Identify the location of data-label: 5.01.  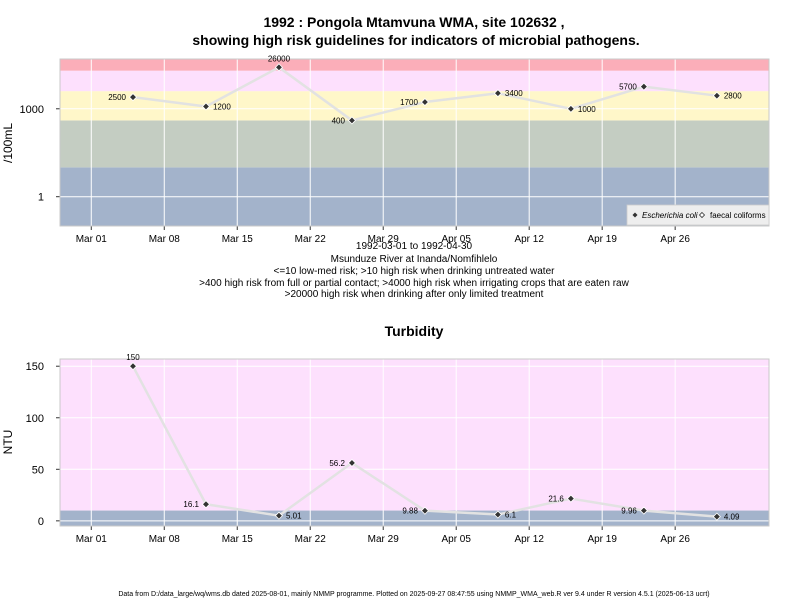
(294, 516).